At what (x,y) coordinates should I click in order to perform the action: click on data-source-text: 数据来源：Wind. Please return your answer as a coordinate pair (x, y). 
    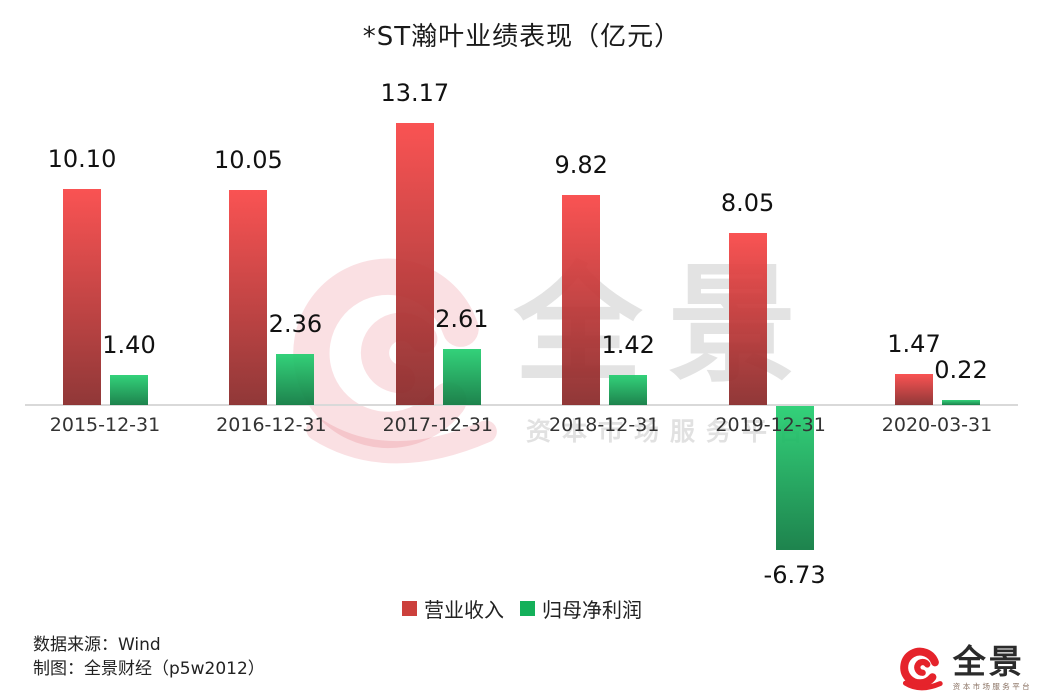
    Looking at the image, I should click on (97, 645).